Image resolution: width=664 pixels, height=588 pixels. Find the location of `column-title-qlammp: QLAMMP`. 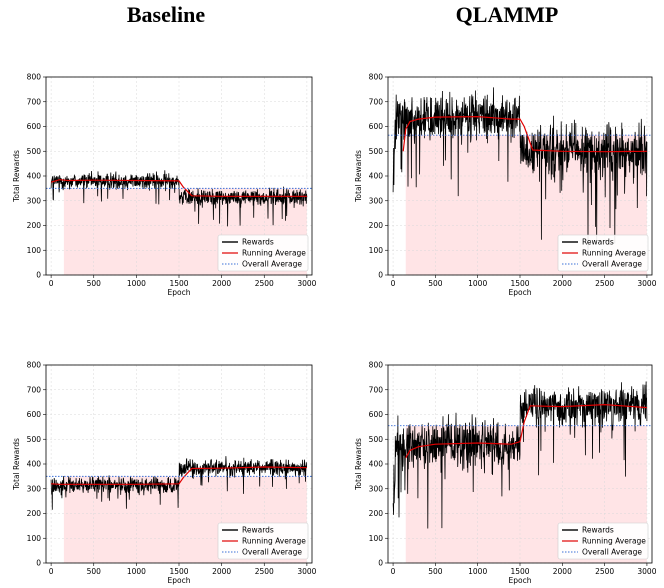

column-title-qlammp: QLAMMP is located at coordinates (507, 14).